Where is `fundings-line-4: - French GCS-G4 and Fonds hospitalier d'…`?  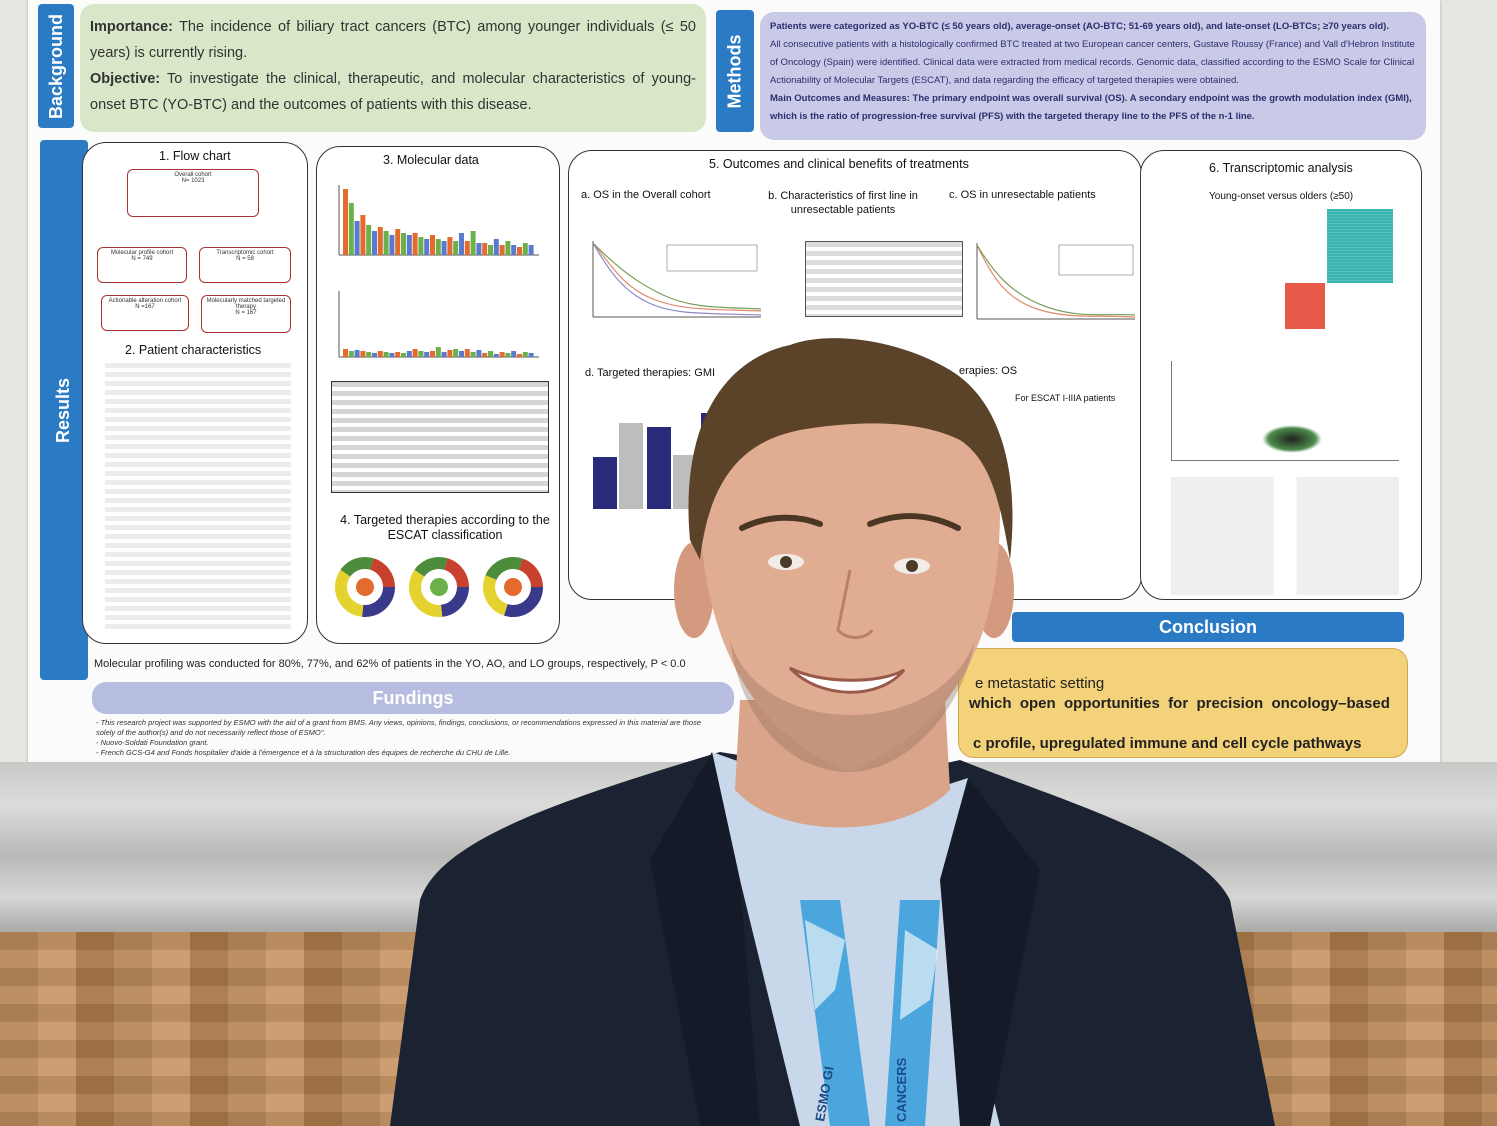 fundings-line-4: - French GCS-G4 and Fonds hospitalier d'… is located at coordinates (303, 752).